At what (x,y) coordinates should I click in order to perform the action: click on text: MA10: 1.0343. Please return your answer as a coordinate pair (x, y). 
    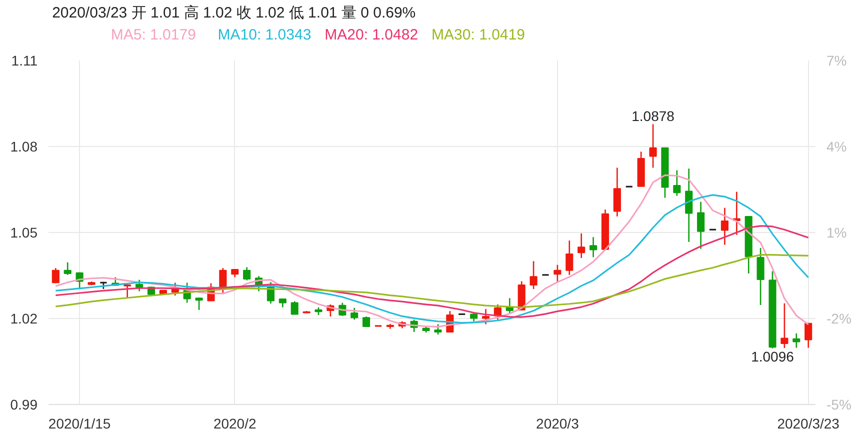
    Looking at the image, I should click on (265, 35).